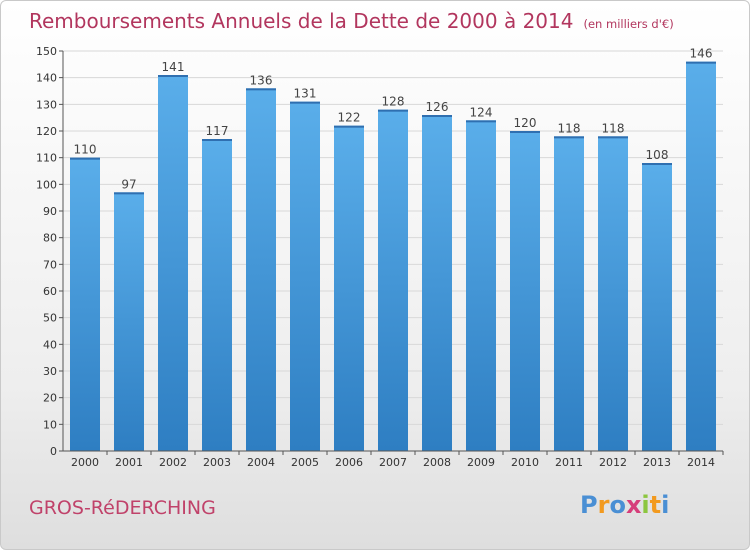 The image size is (750, 550). Describe the element at coordinates (617, 505) in the screenshot. I see `logo-letter: o` at that location.